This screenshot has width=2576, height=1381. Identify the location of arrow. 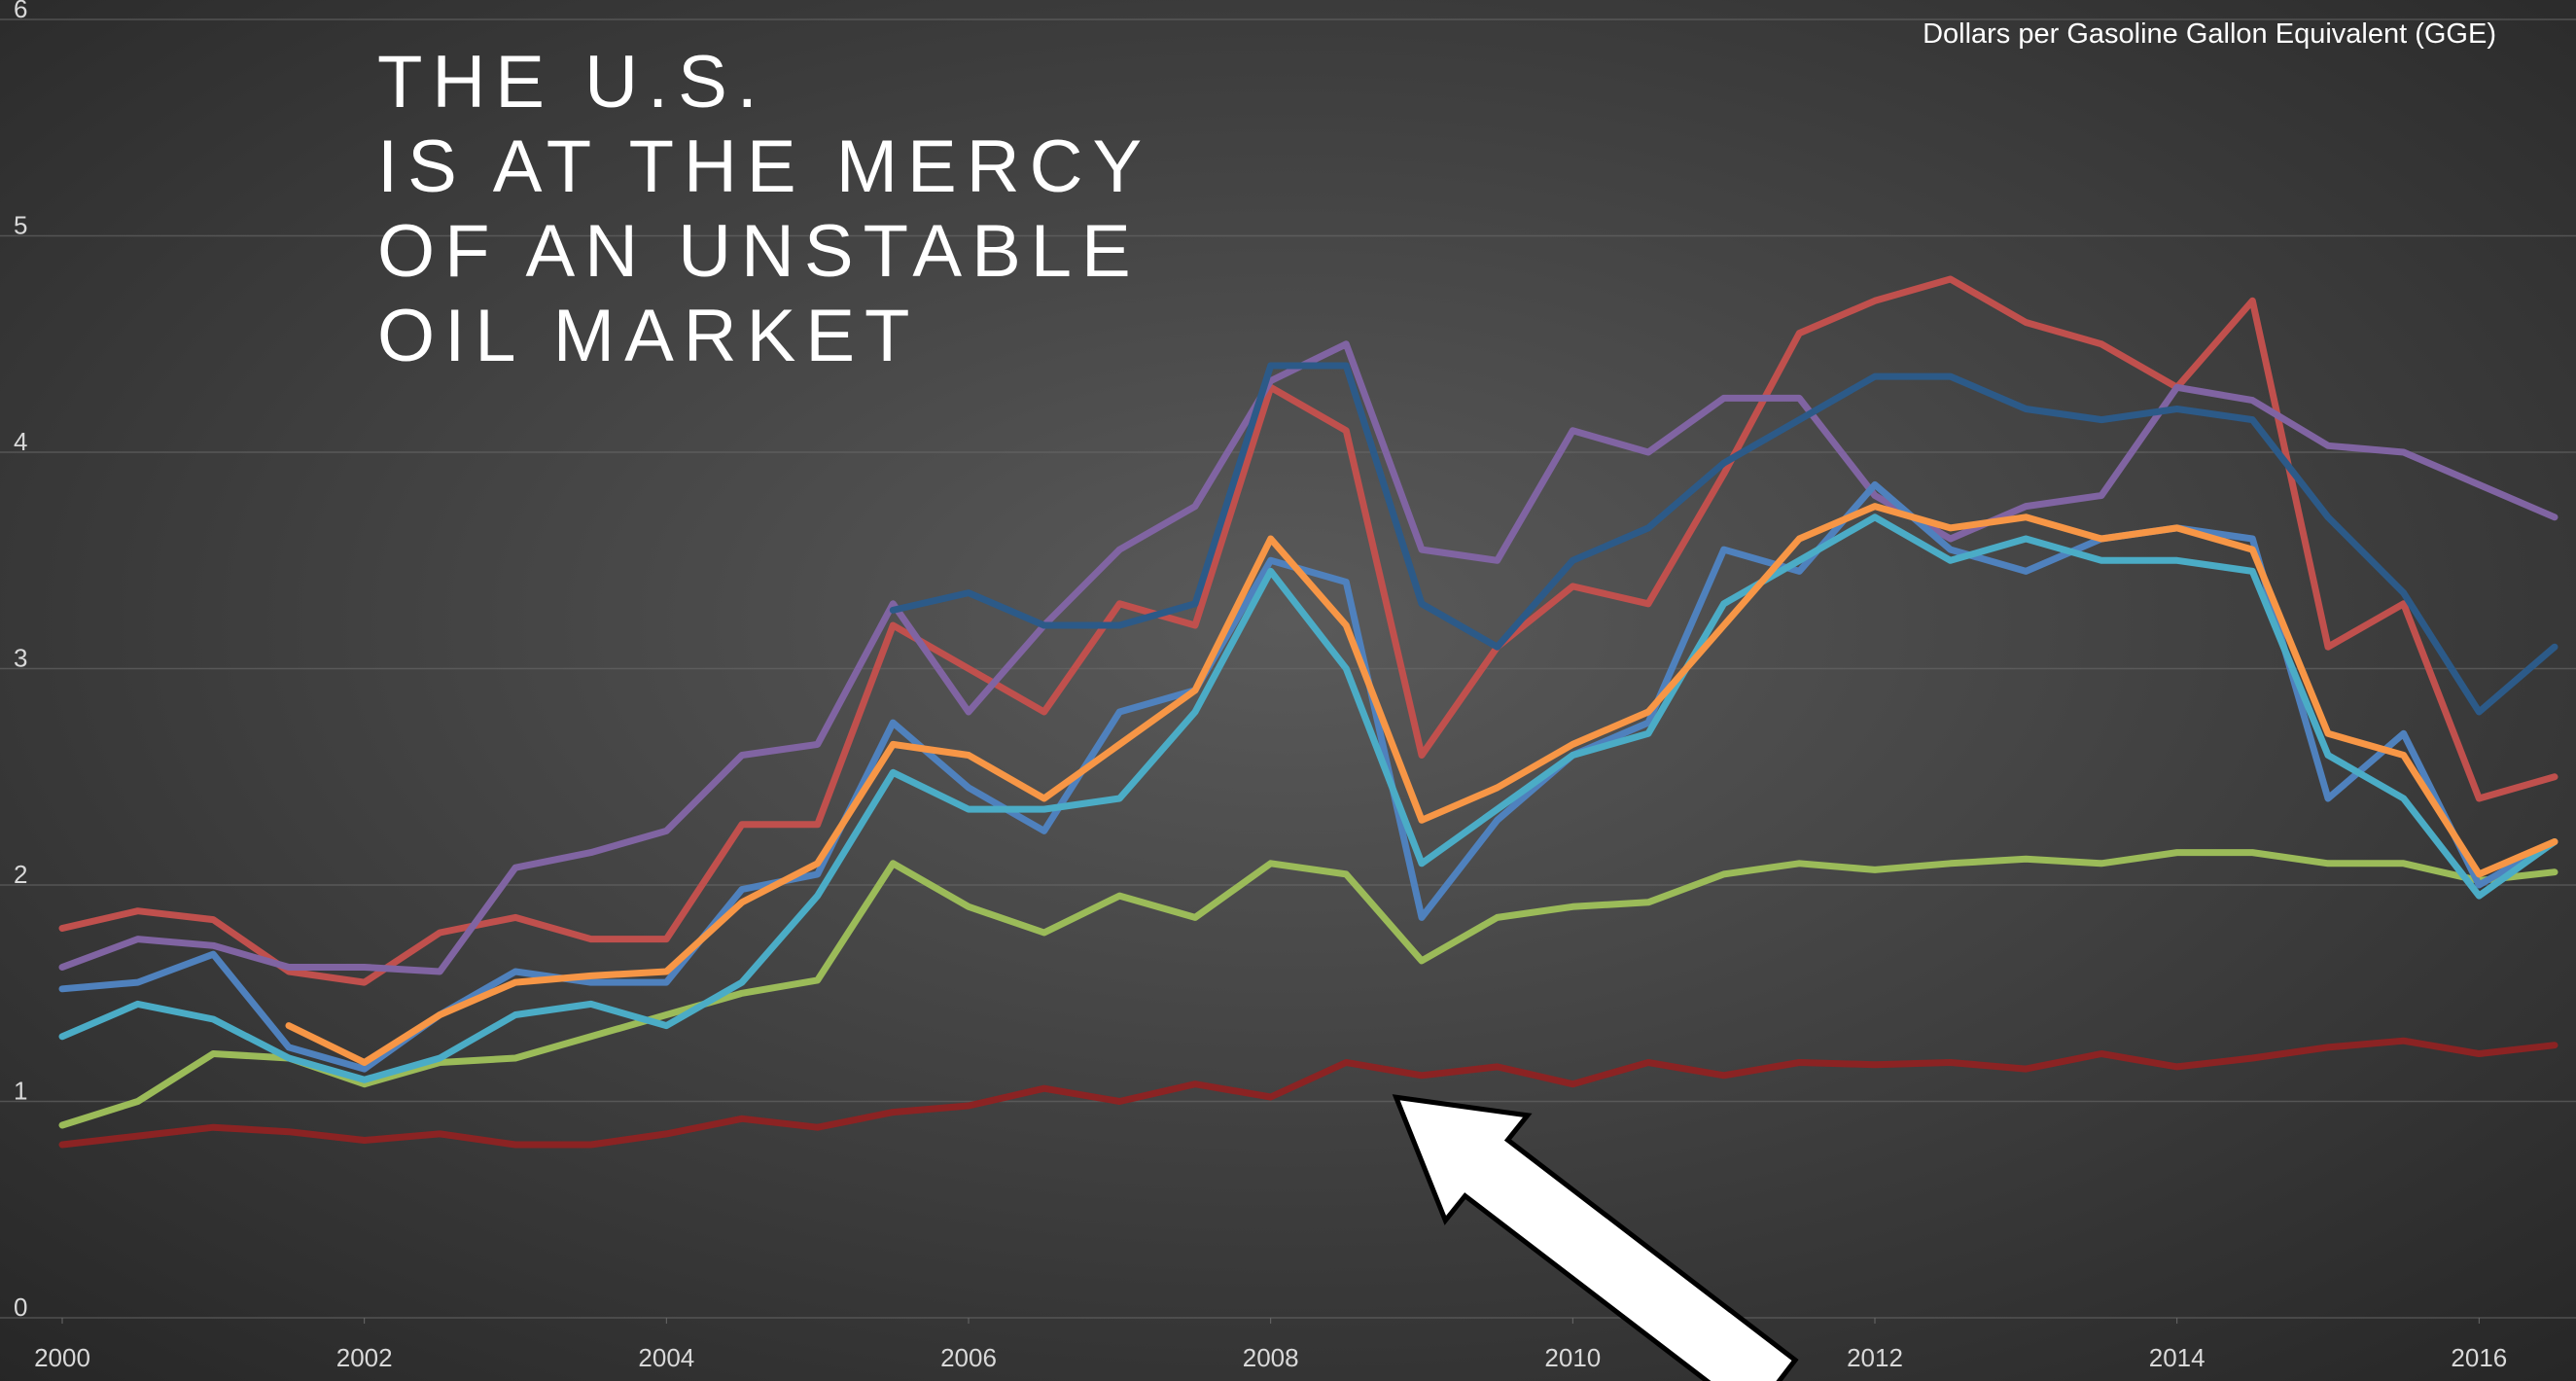
(1595, 1238).